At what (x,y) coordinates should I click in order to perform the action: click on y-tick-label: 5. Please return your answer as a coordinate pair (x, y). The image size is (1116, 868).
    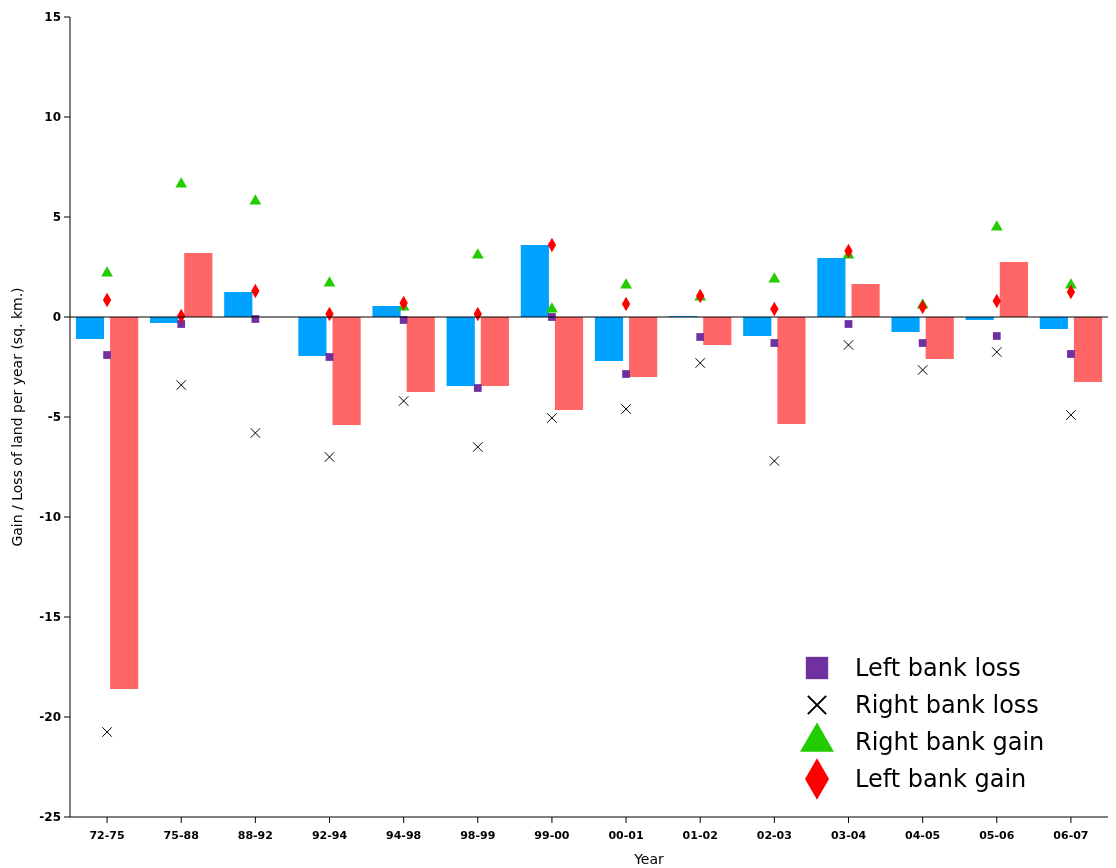
    Looking at the image, I should click on (56, 217).